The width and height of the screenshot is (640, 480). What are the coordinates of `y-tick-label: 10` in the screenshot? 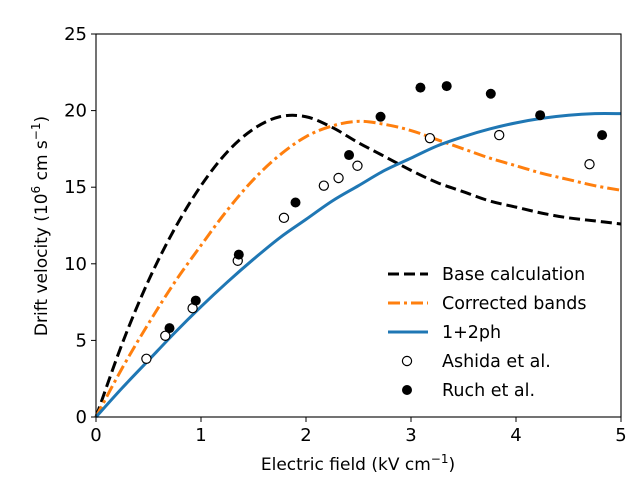 It's located at (75, 264).